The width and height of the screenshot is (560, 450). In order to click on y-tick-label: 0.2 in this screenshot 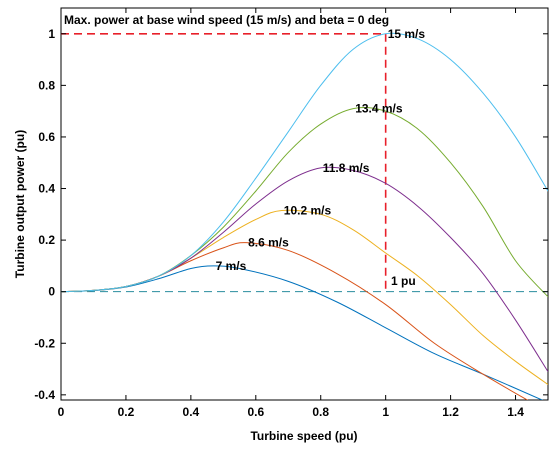, I will do `click(46, 240)`.